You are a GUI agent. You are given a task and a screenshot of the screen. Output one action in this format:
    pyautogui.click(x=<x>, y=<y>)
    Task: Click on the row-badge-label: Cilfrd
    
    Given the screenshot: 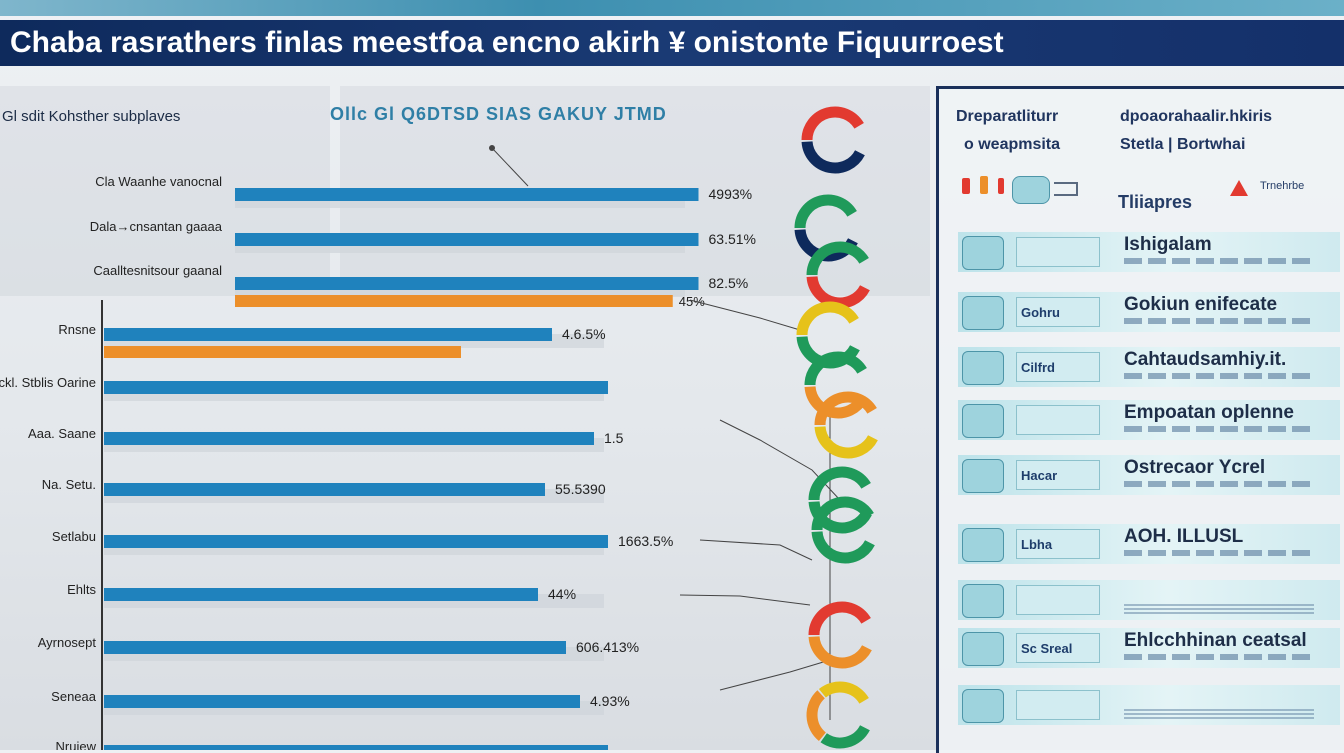 What is the action you would take?
    pyautogui.click(x=1058, y=367)
    